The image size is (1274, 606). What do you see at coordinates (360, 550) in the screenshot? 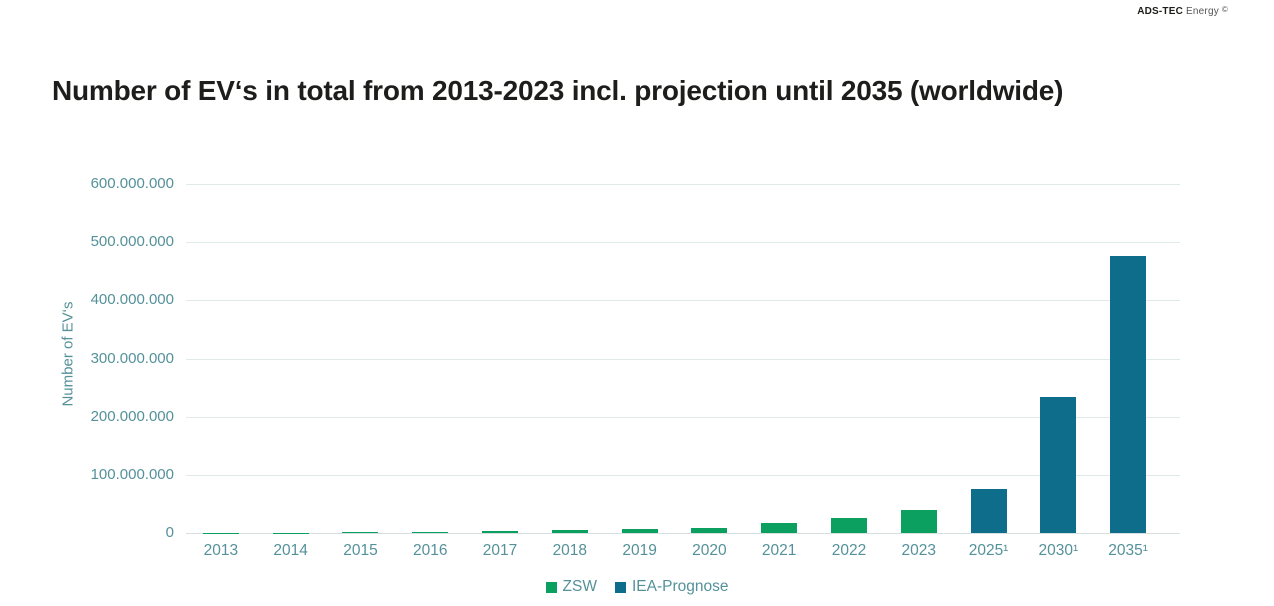
I see `x-tick-2015: 2015` at bounding box center [360, 550].